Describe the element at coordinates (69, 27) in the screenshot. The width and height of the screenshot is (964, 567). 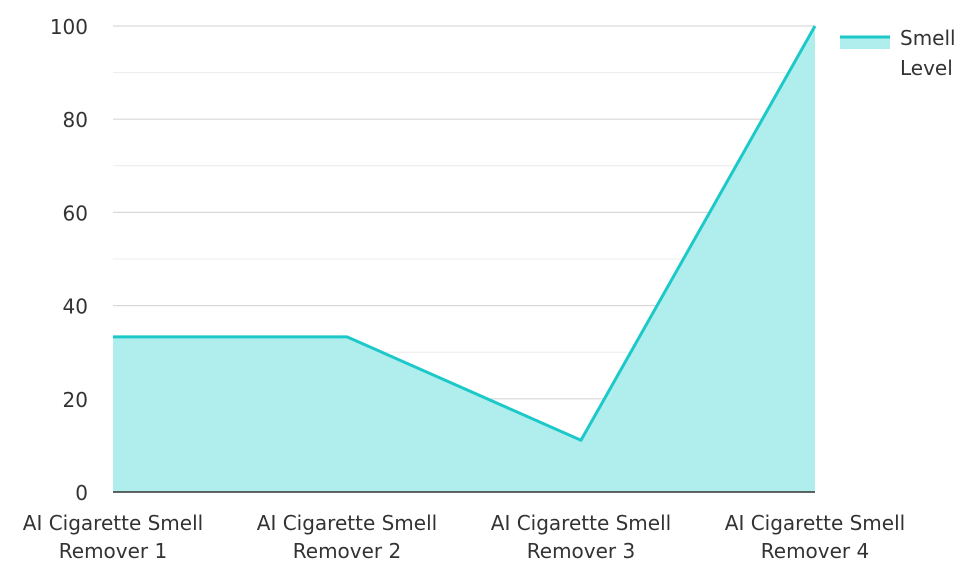
I see `y-tick-label: 100` at that location.